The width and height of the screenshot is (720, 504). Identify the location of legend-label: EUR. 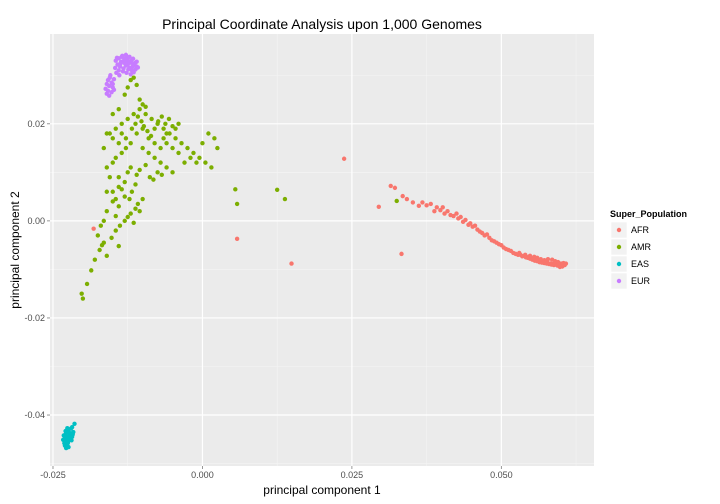
(641, 281).